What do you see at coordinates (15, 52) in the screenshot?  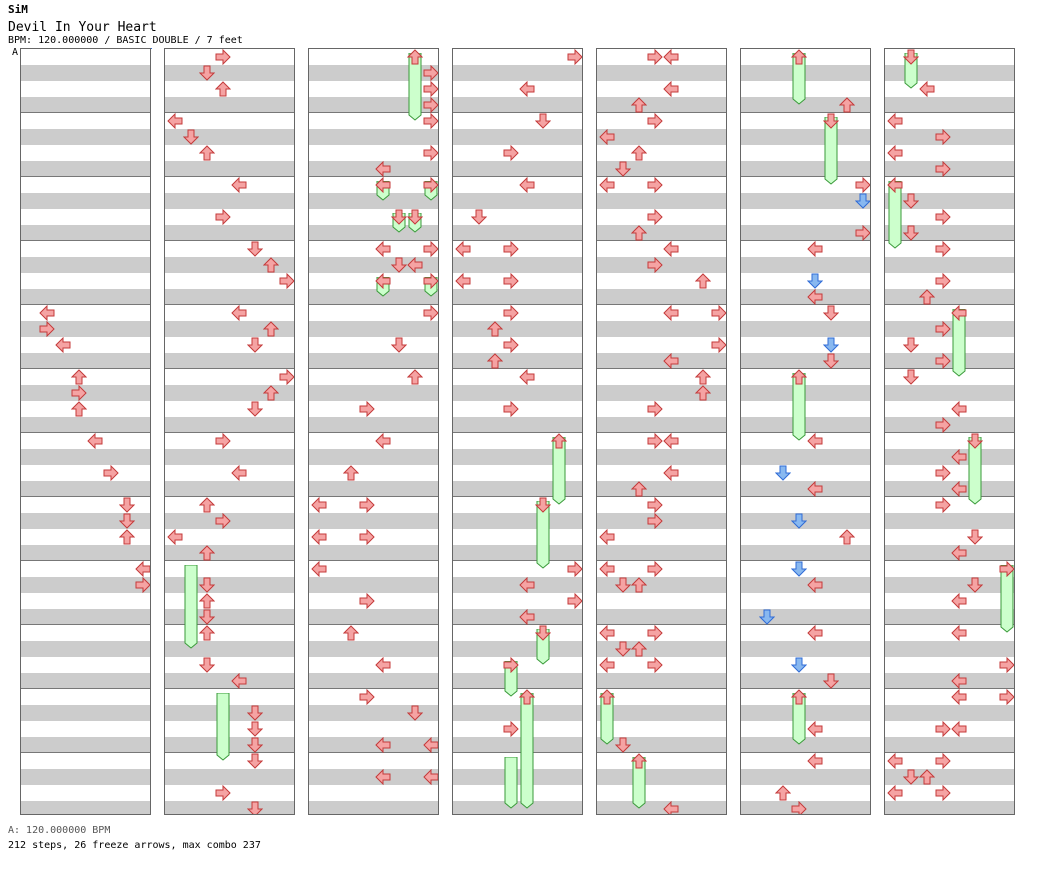 I see `bpm-marker: A` at bounding box center [15, 52].